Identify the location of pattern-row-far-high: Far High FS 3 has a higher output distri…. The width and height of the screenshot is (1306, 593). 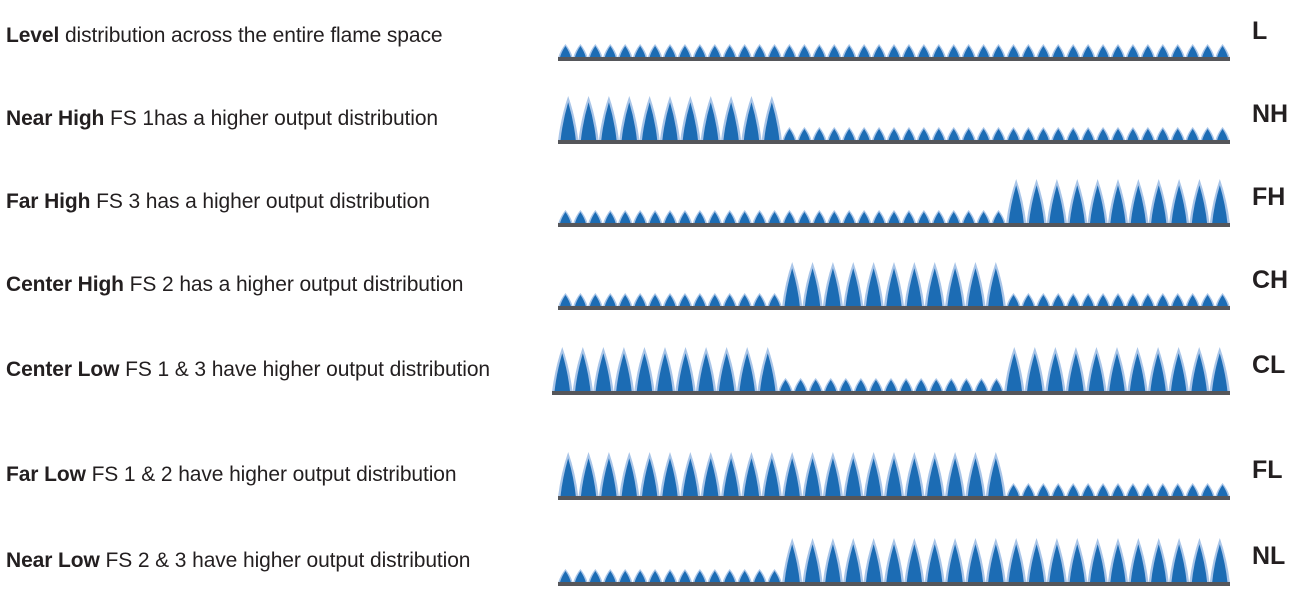
(653, 198).